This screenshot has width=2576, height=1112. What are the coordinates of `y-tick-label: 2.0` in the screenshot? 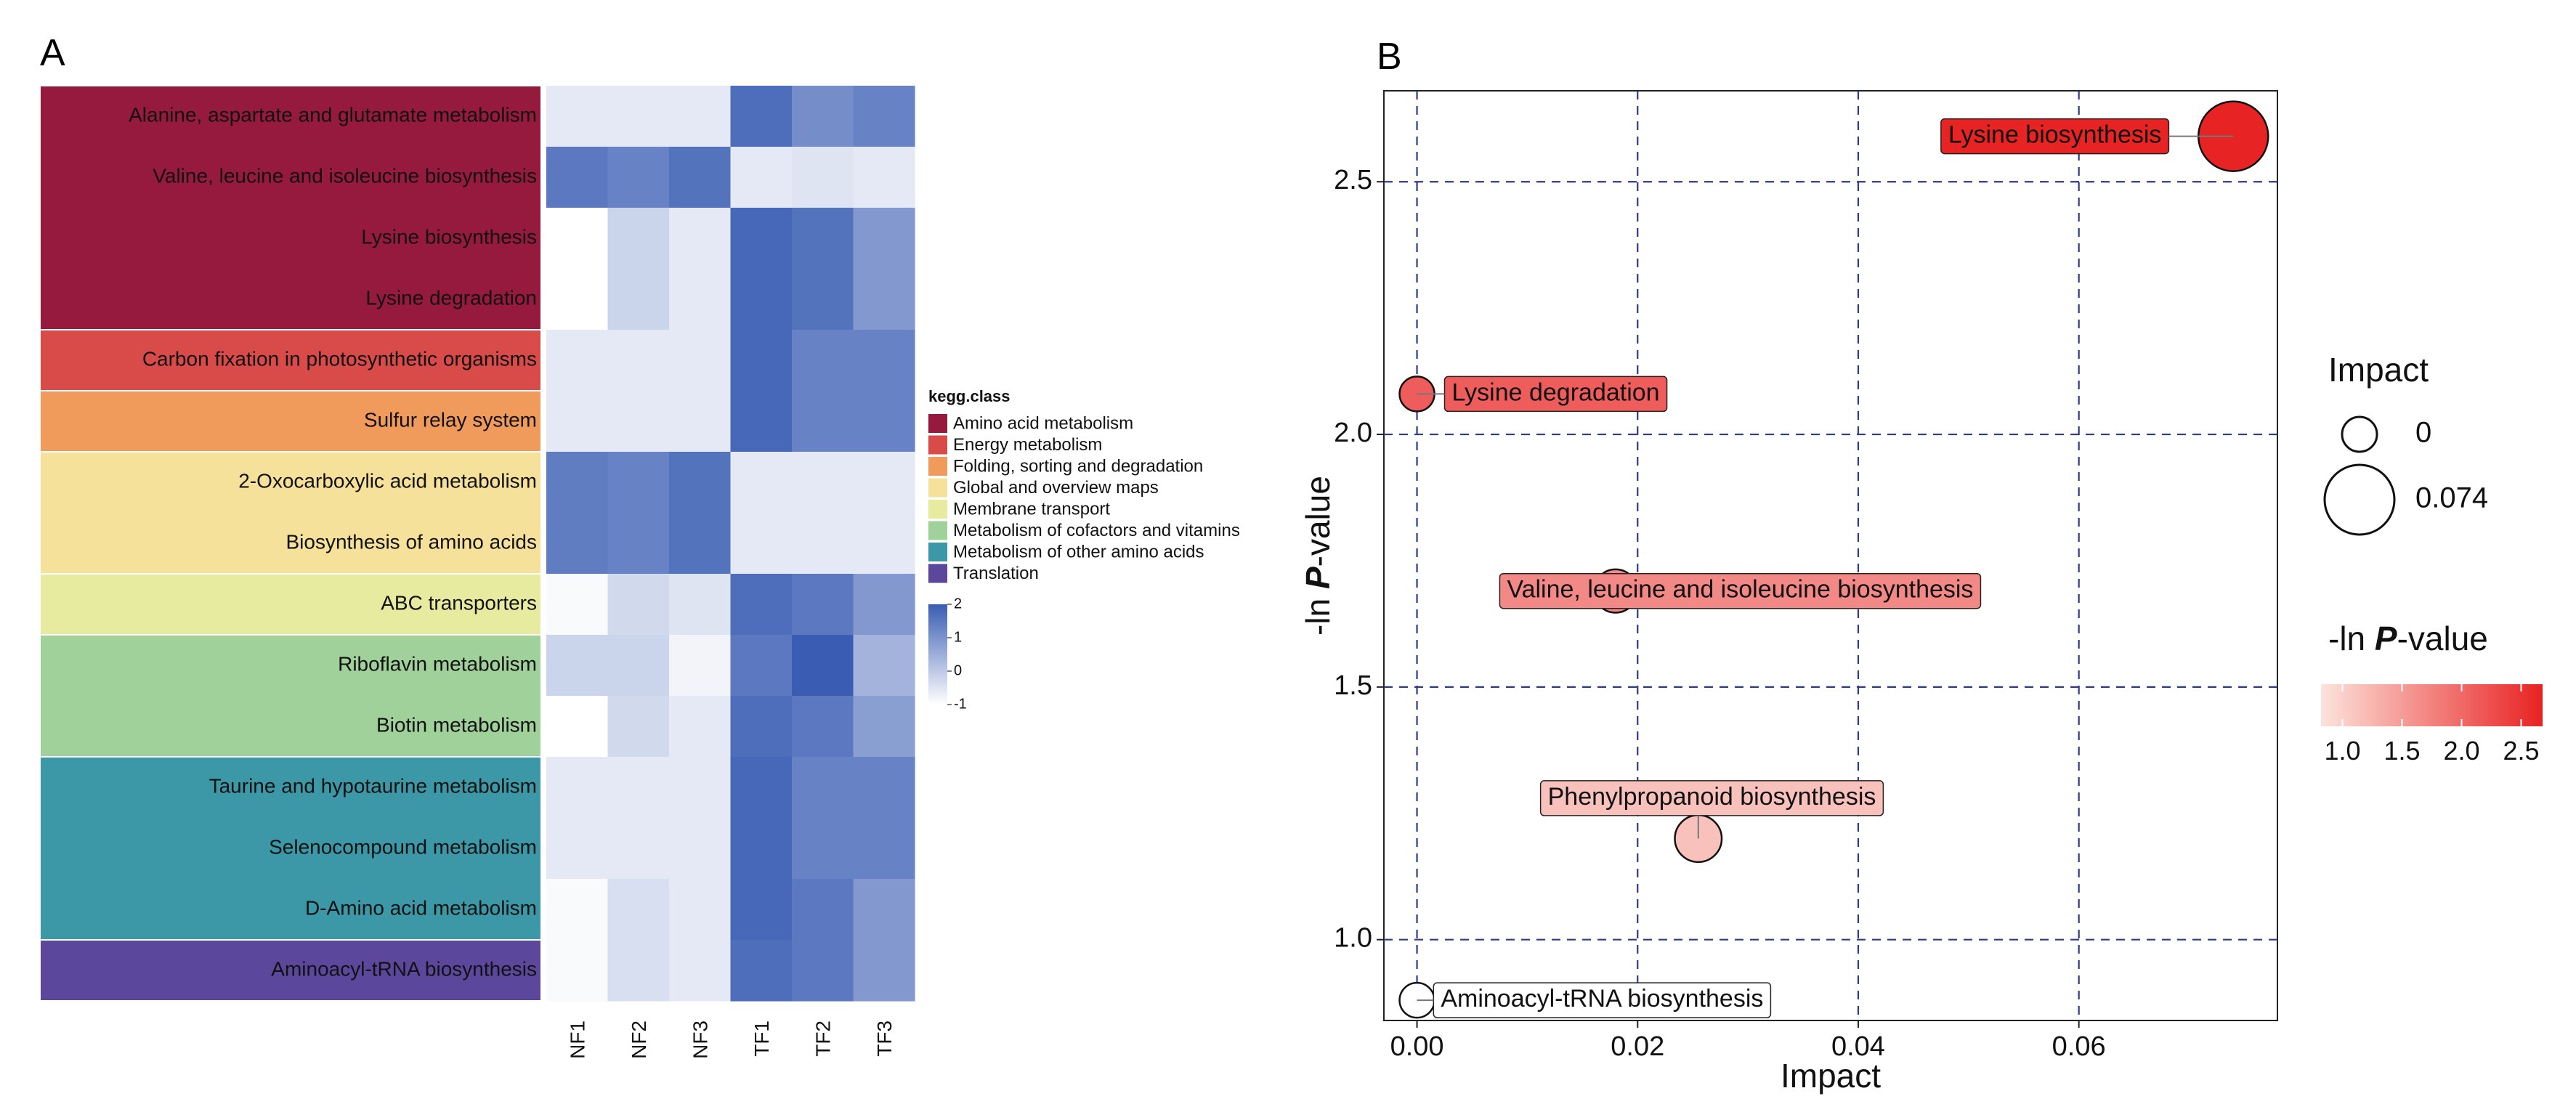 It's located at (1353, 433).